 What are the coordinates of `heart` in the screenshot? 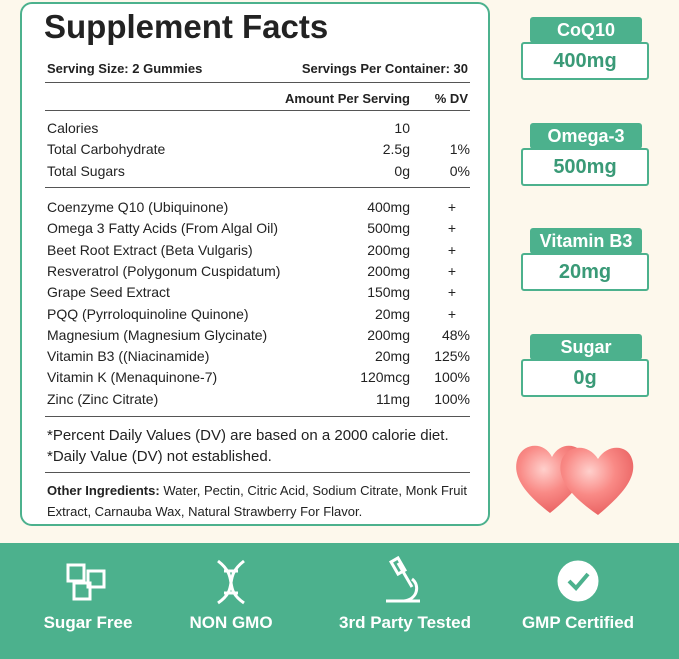 It's located at (597, 481).